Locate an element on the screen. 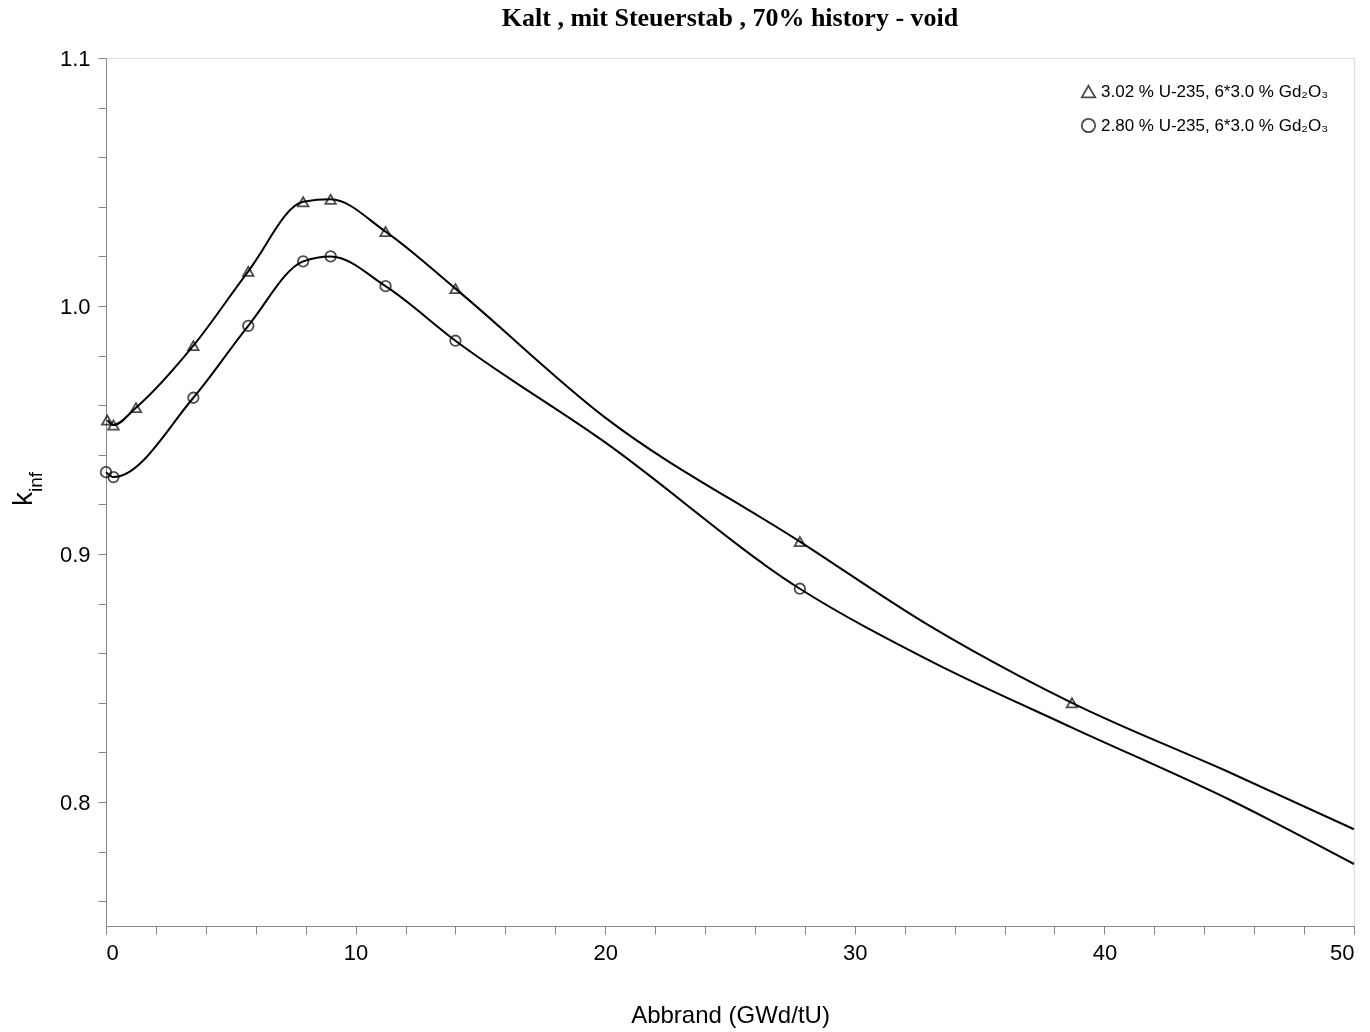  y-tick-label: 1.1 is located at coordinates (75, 58).